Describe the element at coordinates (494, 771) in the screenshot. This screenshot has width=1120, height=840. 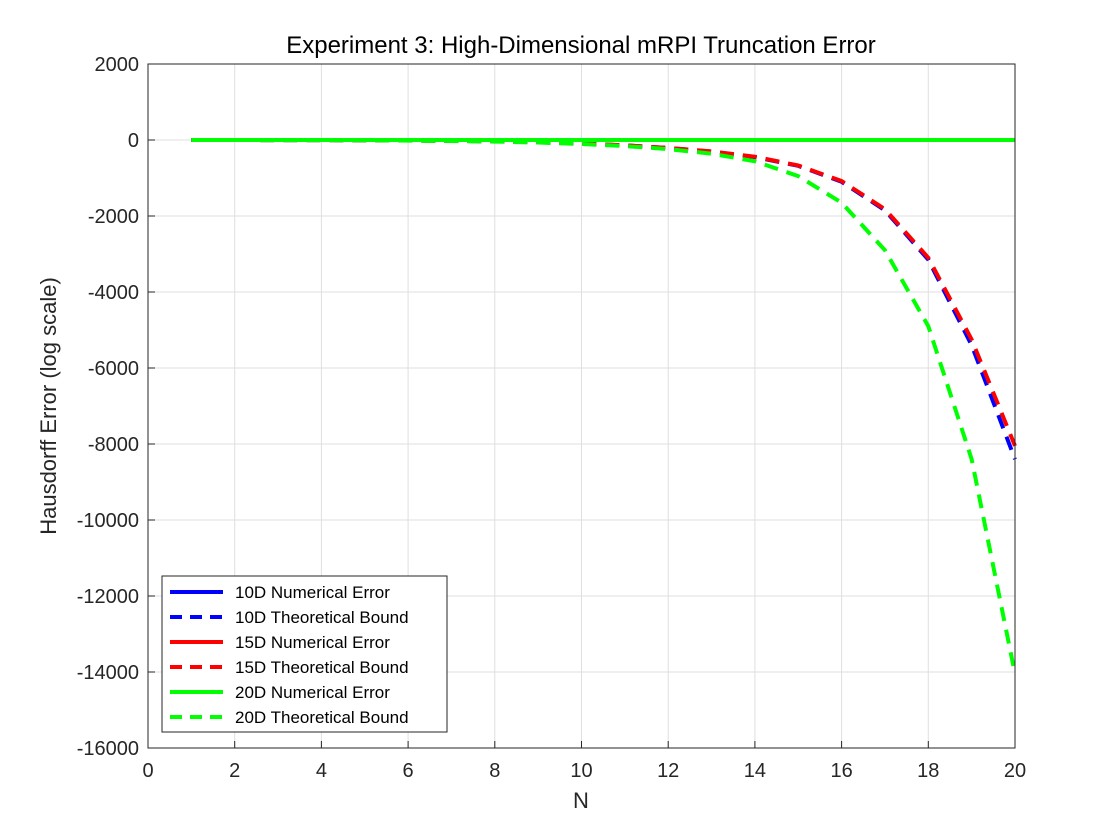
I see `x-tick-label: 8` at that location.